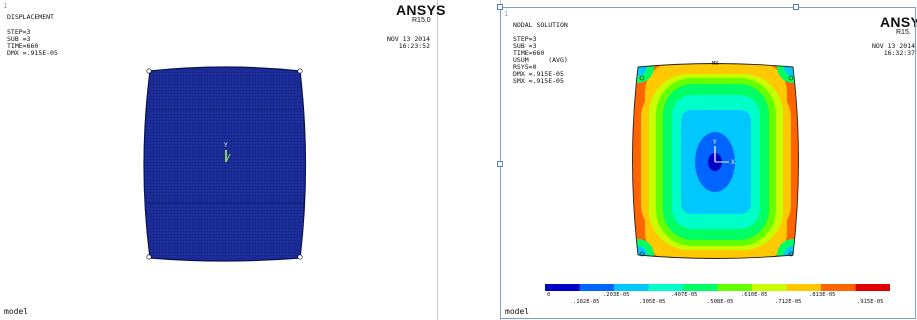 Image resolution: width=917 pixels, height=320 pixels. Describe the element at coordinates (715, 161) in the screenshot. I see `contour-bands` at that location.